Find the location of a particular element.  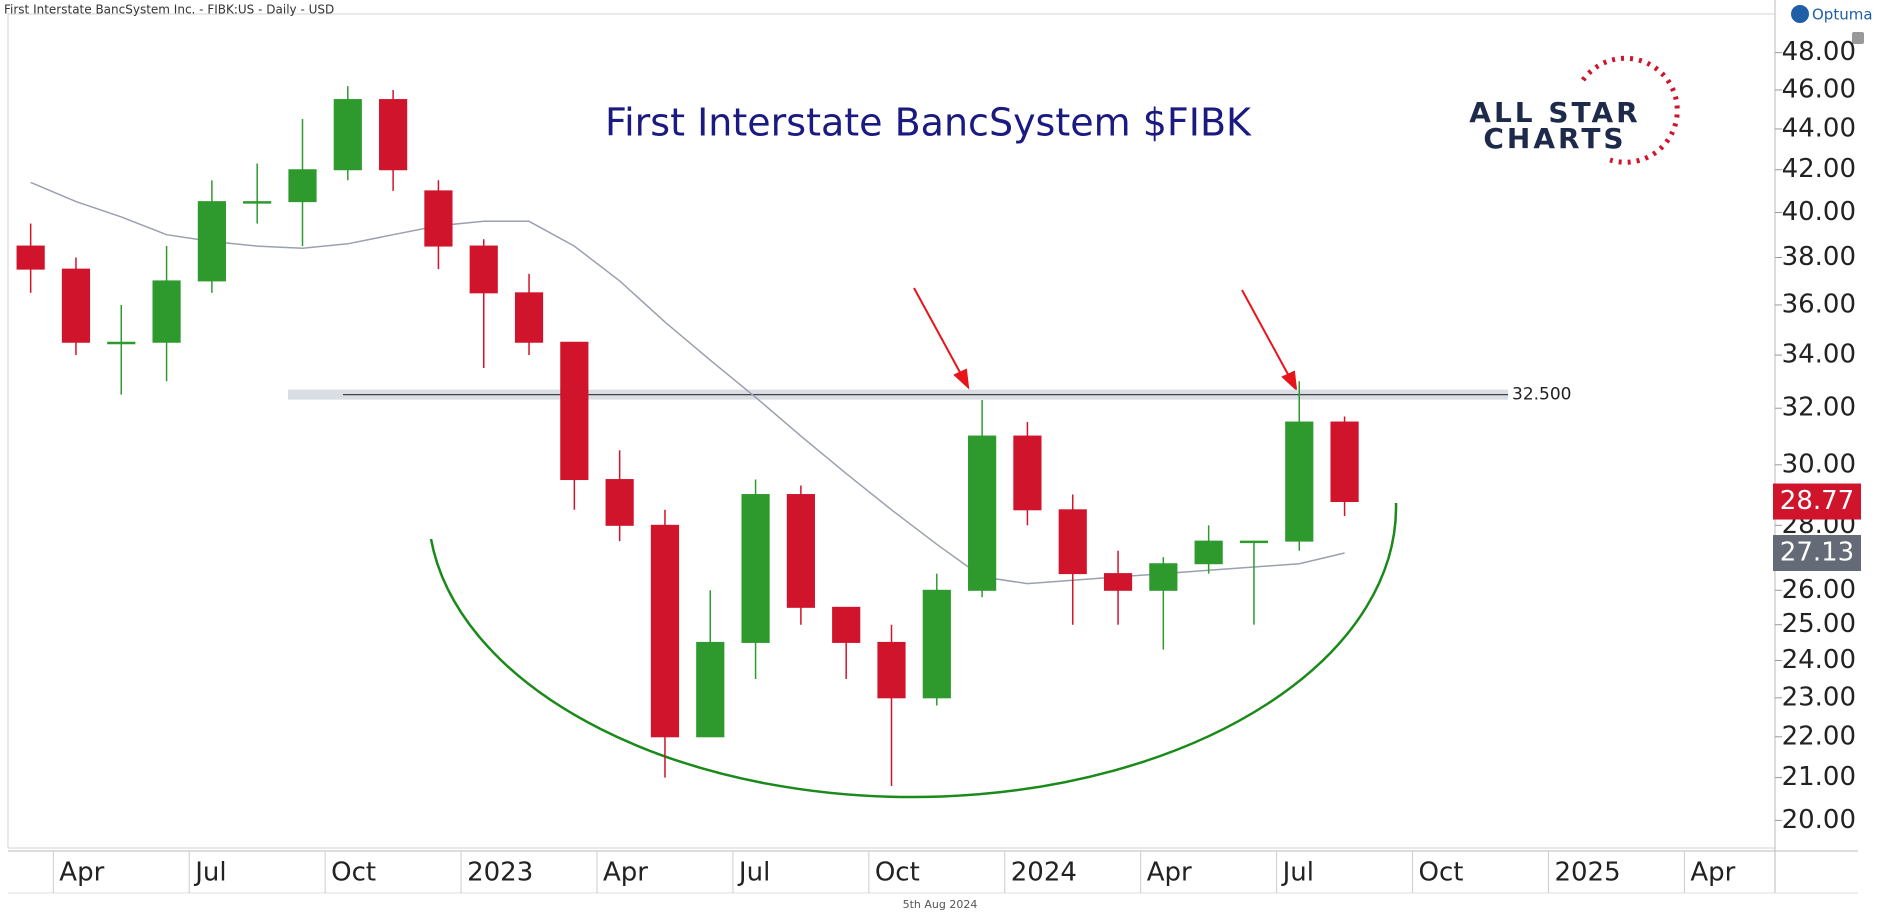

lock-icon is located at coordinates (1858, 38).